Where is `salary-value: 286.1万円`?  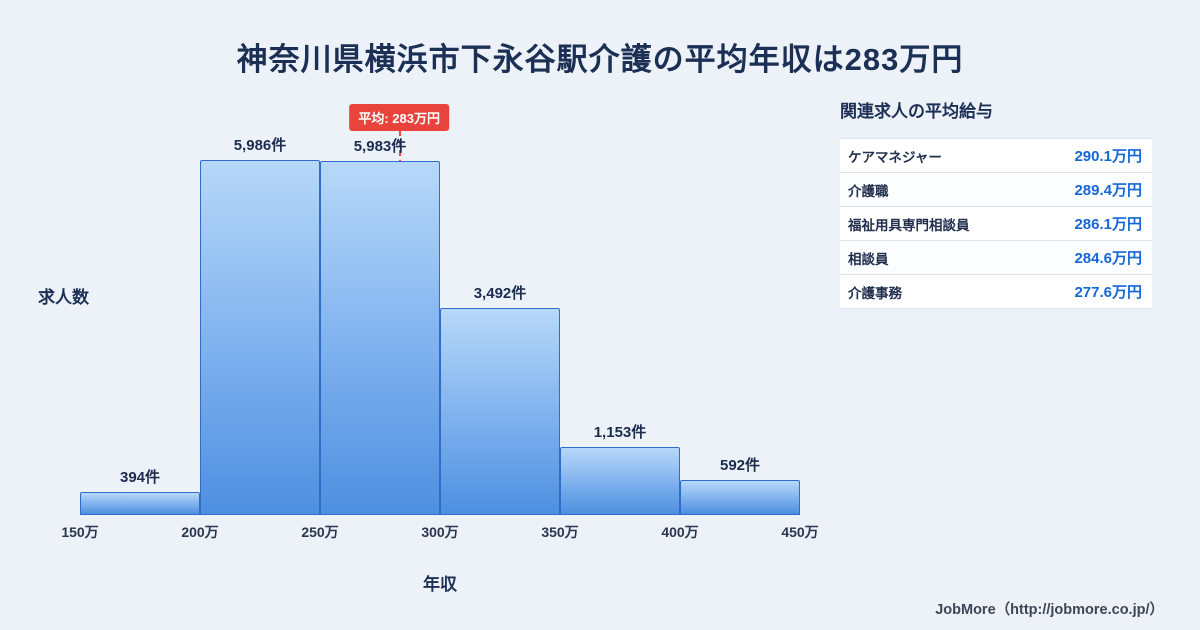
salary-value: 286.1万円 is located at coordinates (1108, 224).